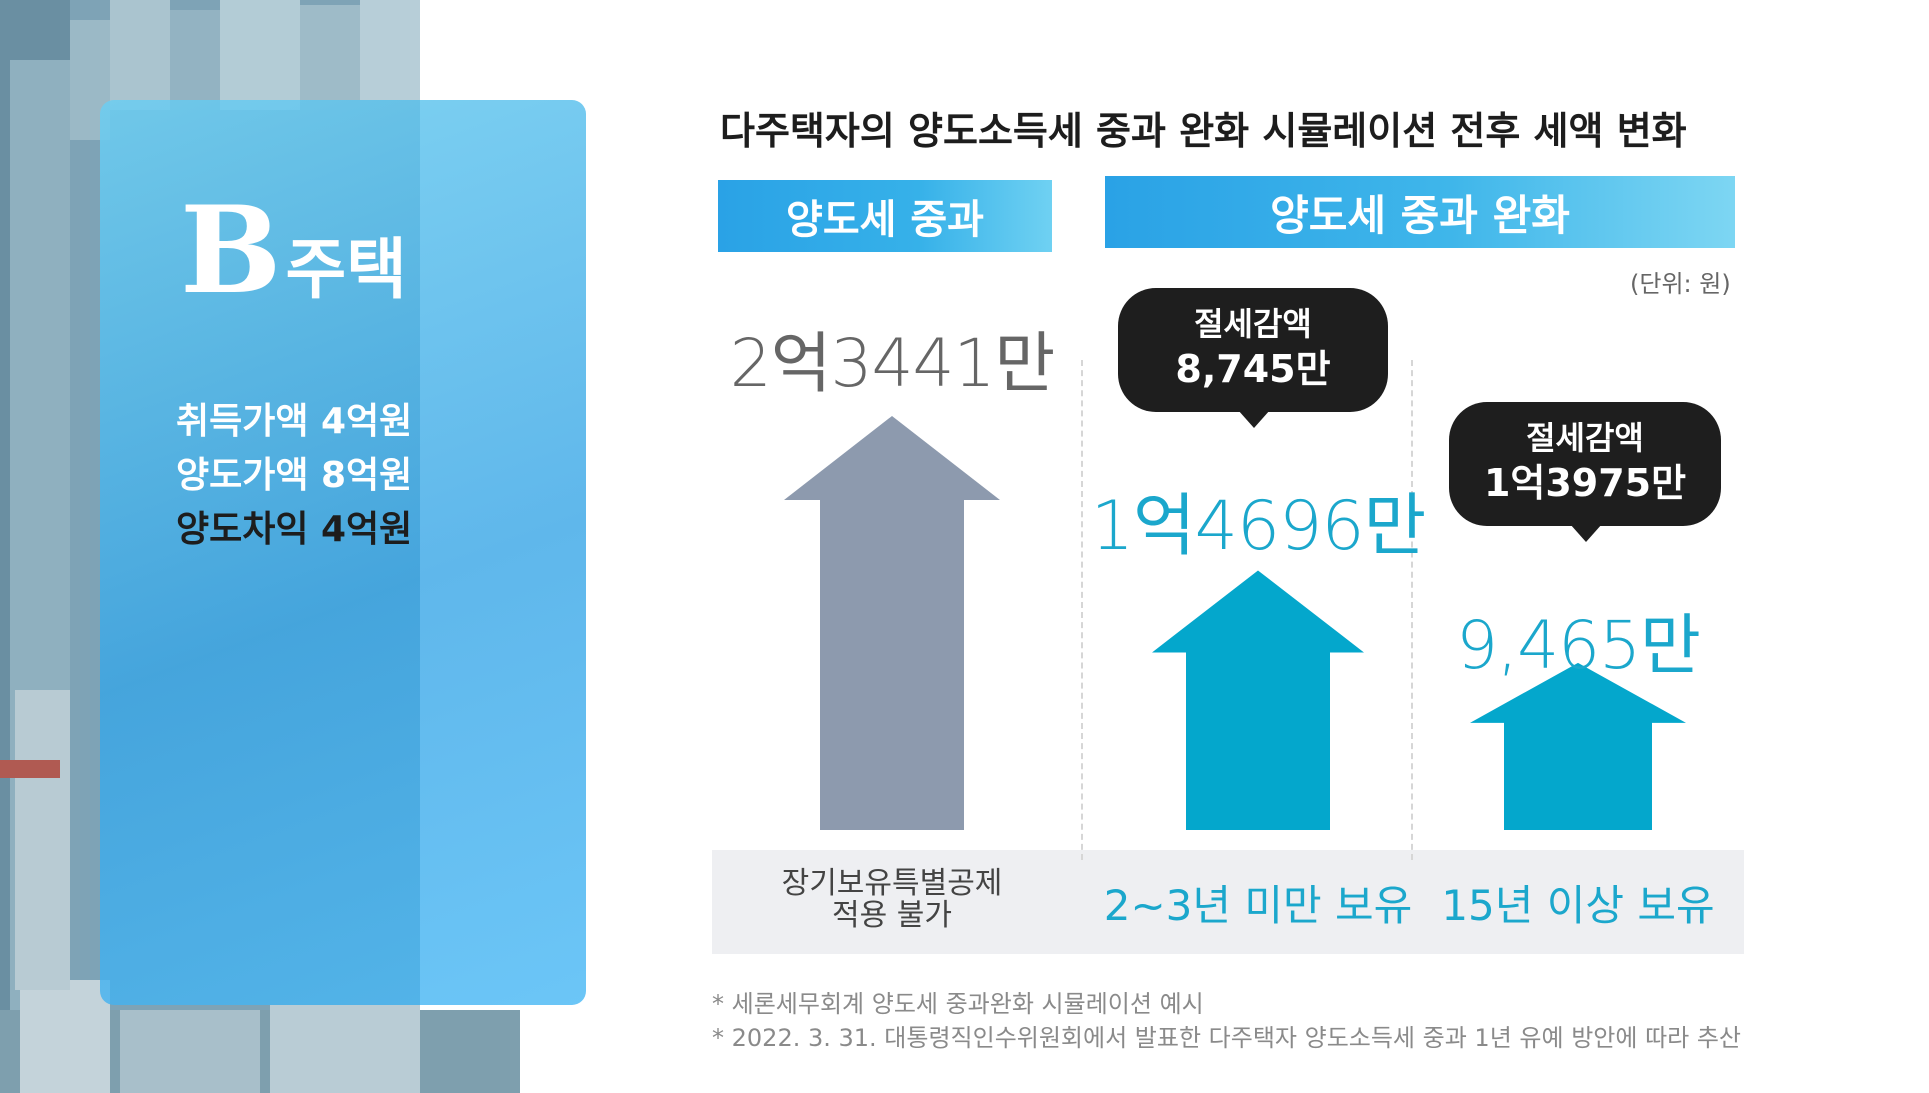 The width and height of the screenshot is (1929, 1093). Describe the element at coordinates (892, 363) in the screenshot. I see `value-label-heavy-tax: 2억3441만` at that location.